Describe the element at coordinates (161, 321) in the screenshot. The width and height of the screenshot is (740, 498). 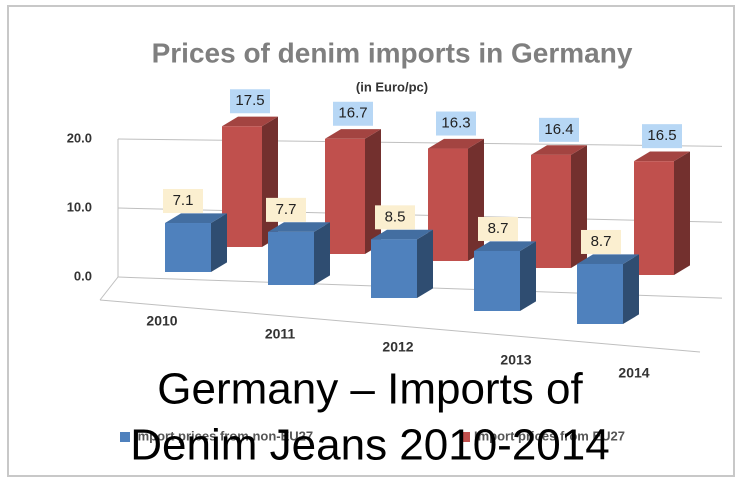
I see `x-tick-label: 2010` at that location.